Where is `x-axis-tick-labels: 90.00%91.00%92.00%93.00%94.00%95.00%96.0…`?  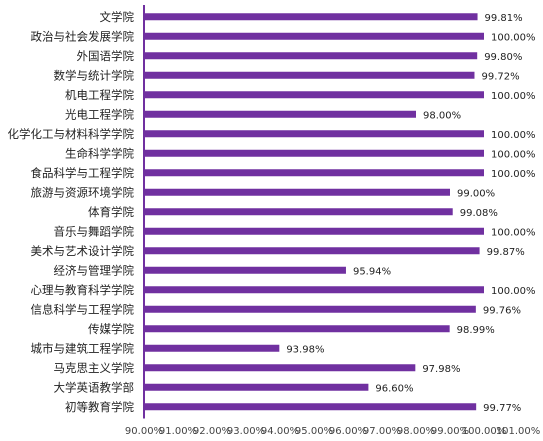 x-axis-tick-labels: 90.00%91.00%92.00%93.00%94.00%95.00%96.0… is located at coordinates (332, 431).